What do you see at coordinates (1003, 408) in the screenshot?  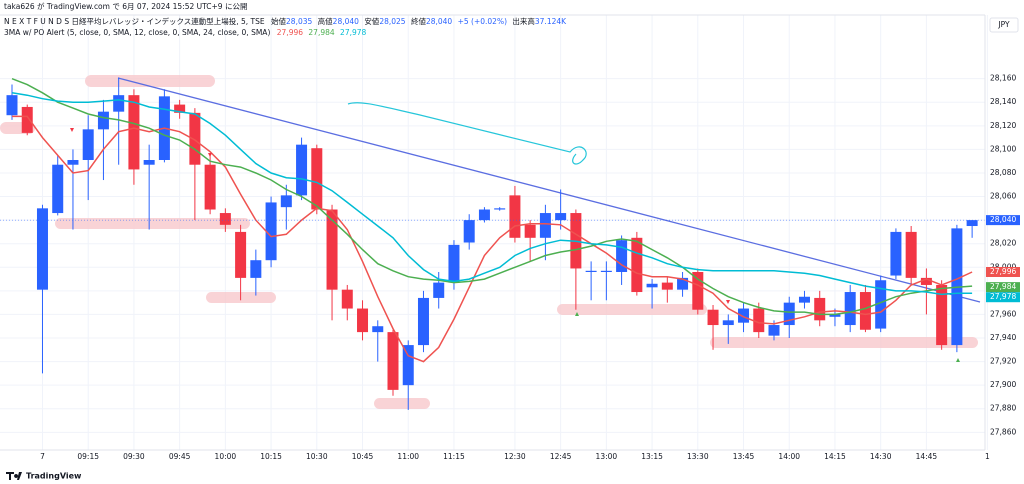 I see `y-tick-label: 27,880` at bounding box center [1003, 408].